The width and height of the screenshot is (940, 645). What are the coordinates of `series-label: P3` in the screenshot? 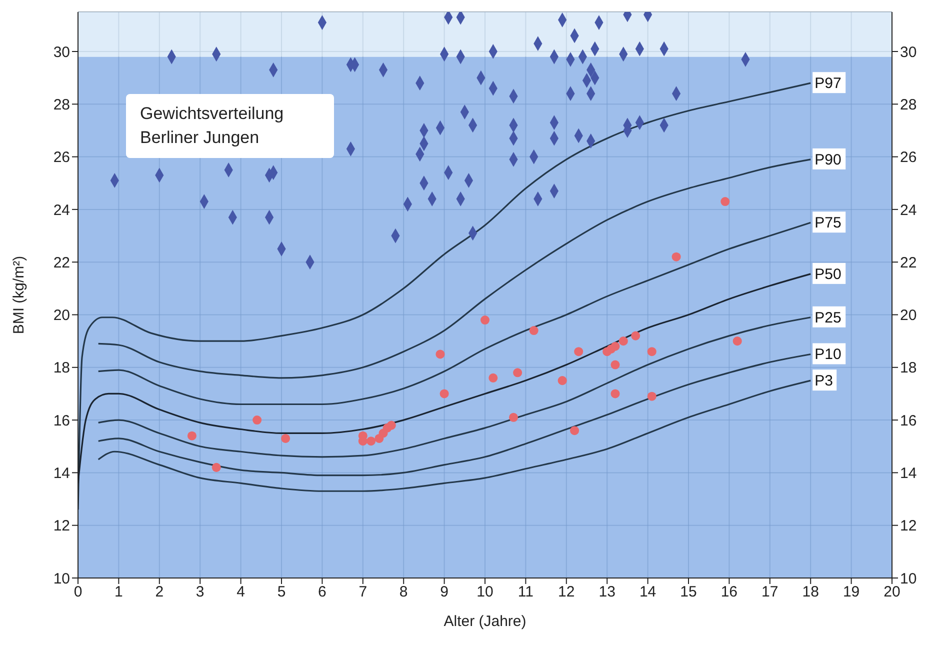 It's located at (823, 381).